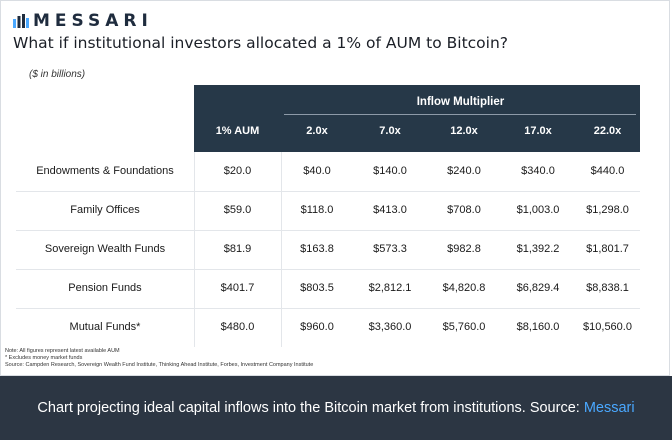 The image size is (672, 440). I want to click on table-cell: $708.0, so click(464, 210).